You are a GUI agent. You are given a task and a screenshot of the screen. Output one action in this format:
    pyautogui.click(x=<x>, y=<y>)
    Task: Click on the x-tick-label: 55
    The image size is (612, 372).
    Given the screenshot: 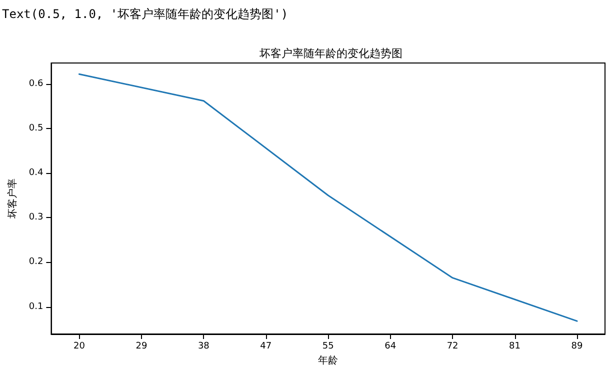 What is the action you would take?
    pyautogui.click(x=328, y=347)
    